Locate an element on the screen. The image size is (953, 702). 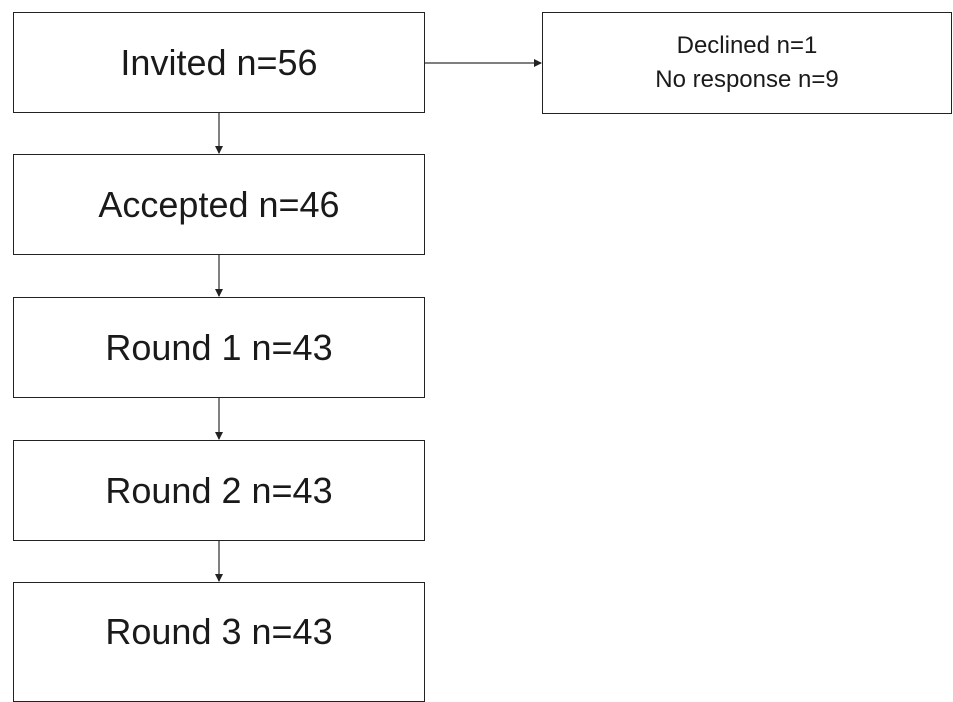
accepted-box: Accepted n=46 is located at coordinates (219, 204).